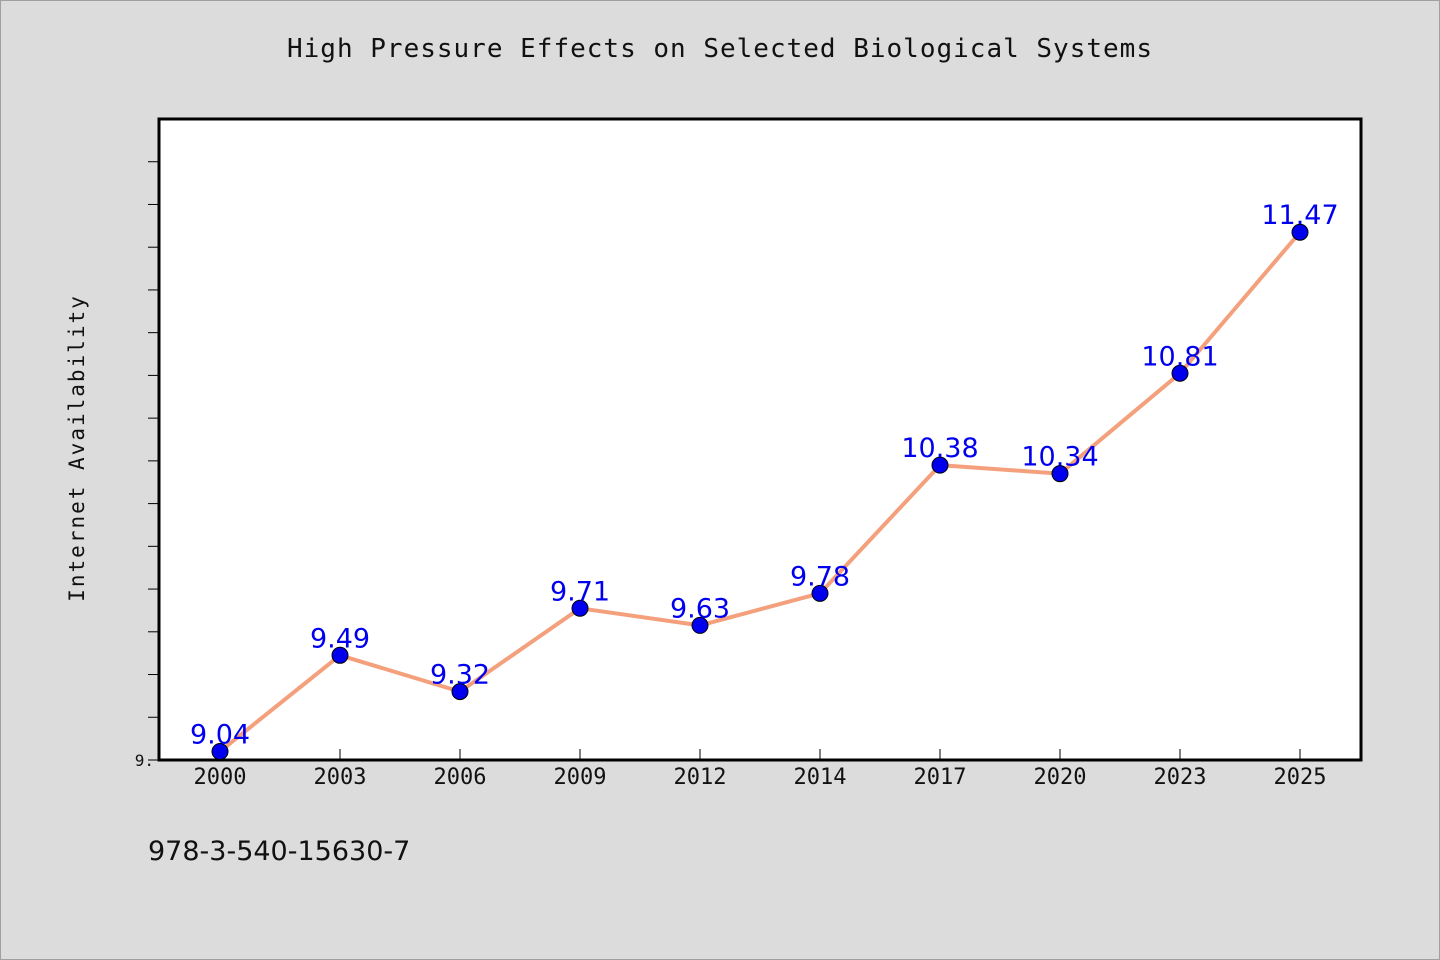 The width and height of the screenshot is (1440, 960). What do you see at coordinates (700, 608) in the screenshot?
I see `data-label: 9.63` at bounding box center [700, 608].